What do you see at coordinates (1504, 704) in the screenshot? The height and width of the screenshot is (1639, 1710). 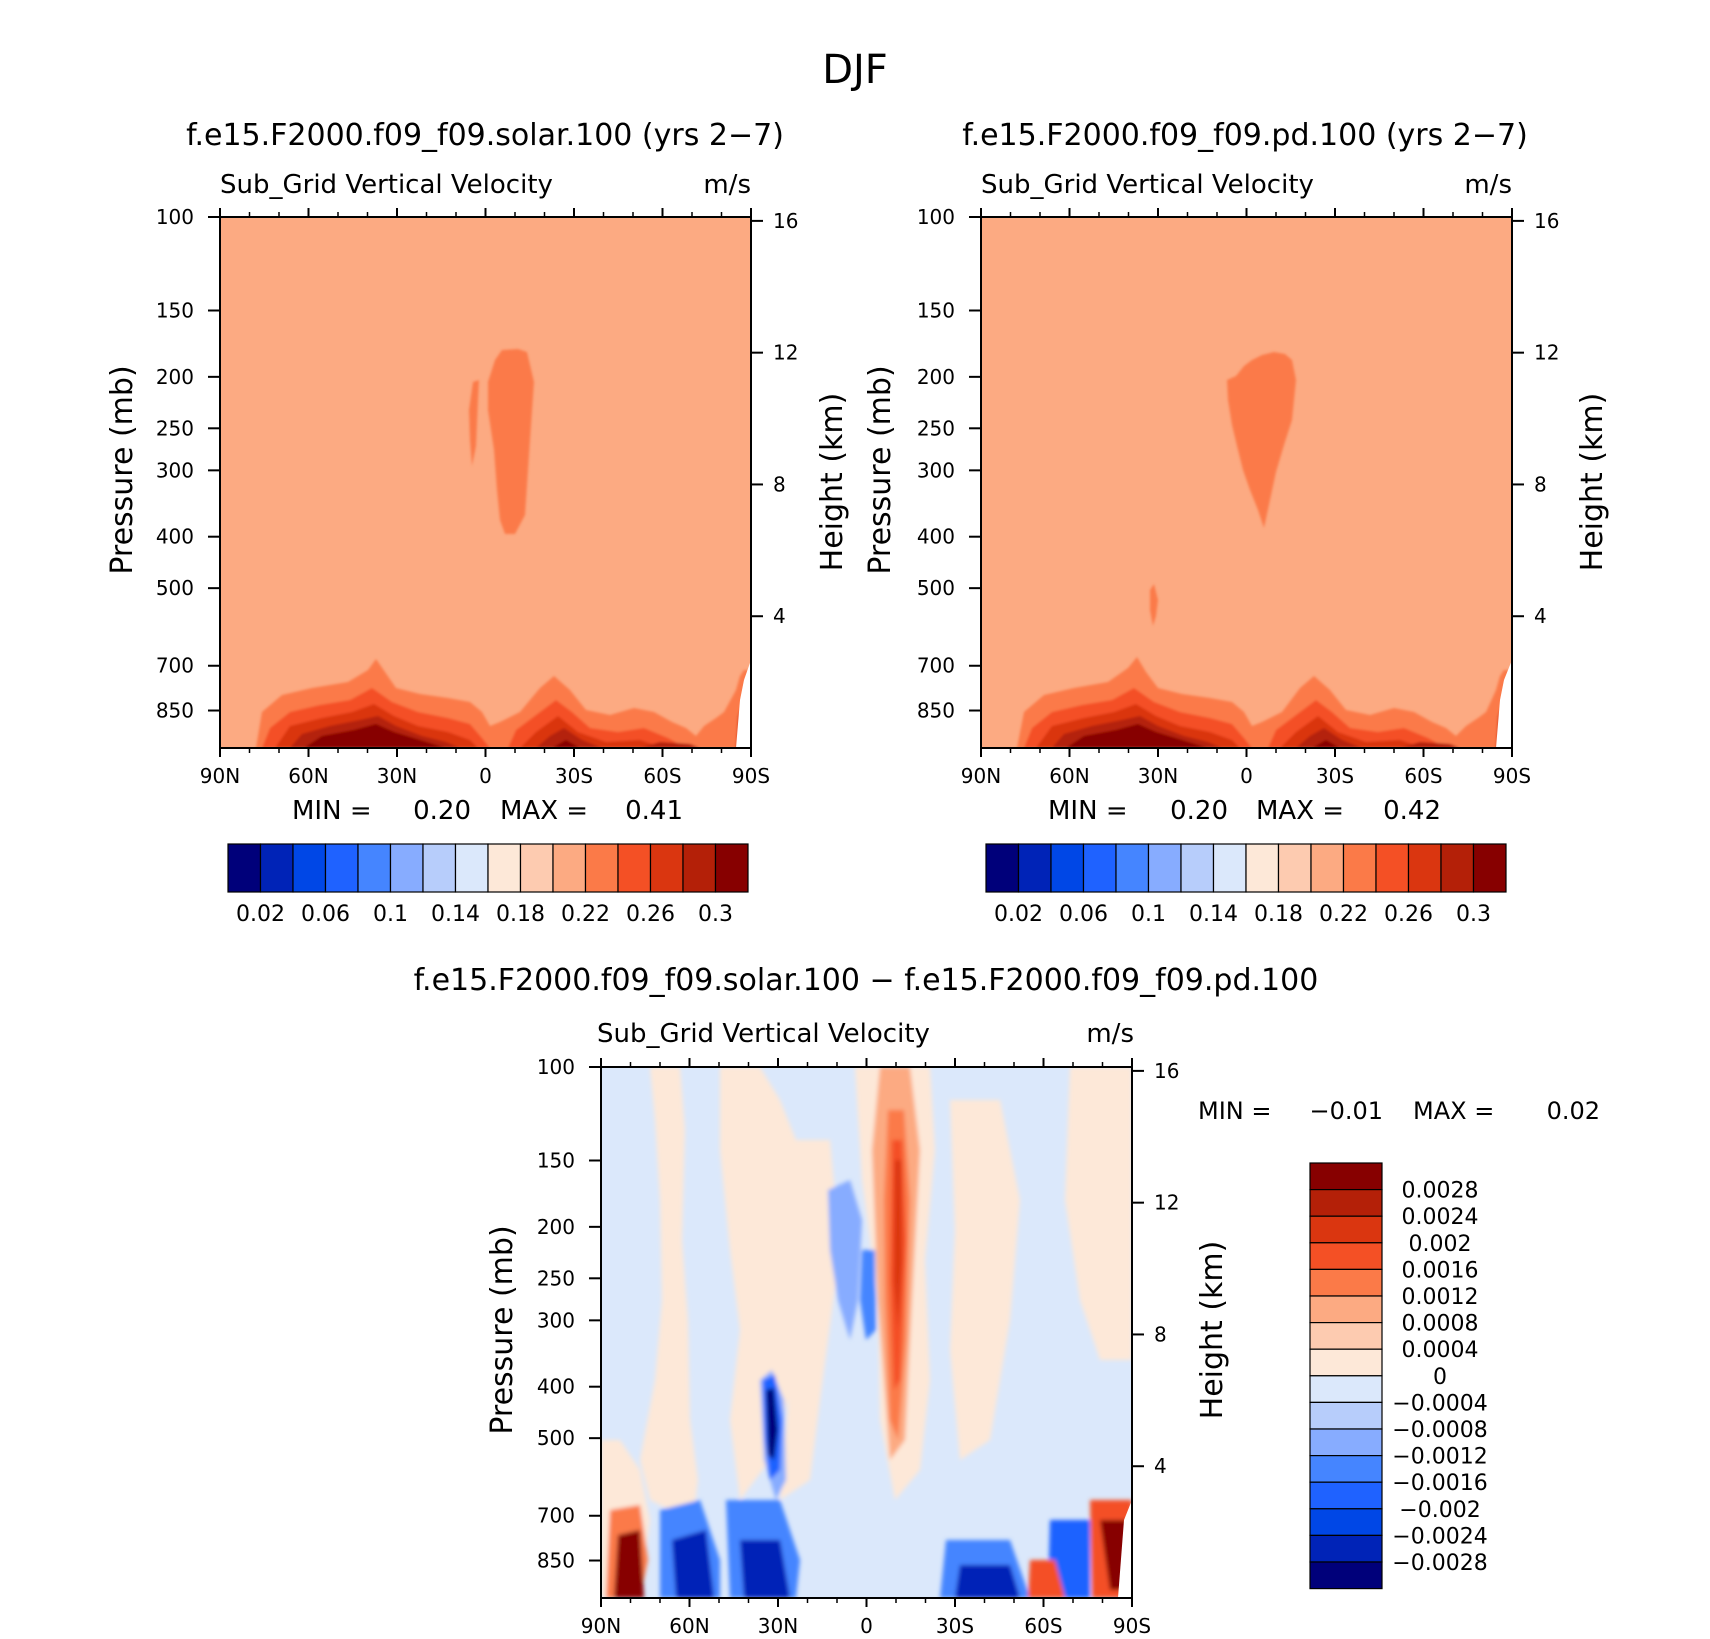 I see `missing-data` at bounding box center [1504, 704].